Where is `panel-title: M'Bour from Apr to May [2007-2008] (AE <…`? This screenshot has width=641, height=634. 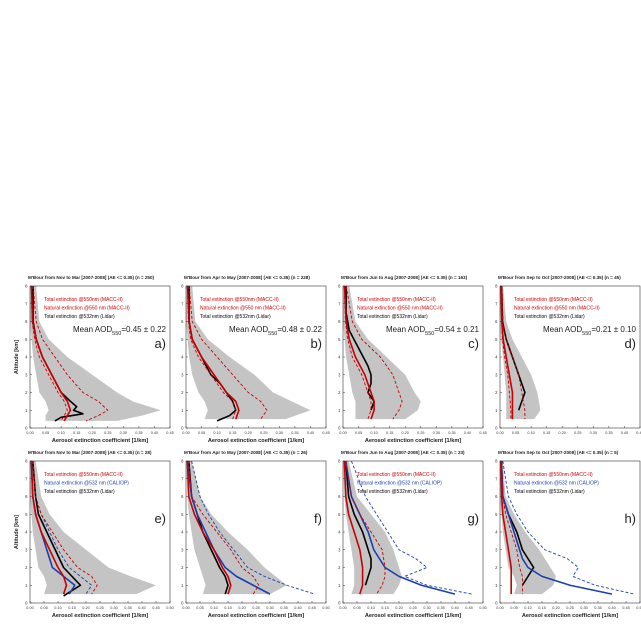
panel-title: M'Bour from Apr to May [2007-2008] (AE <… is located at coordinates (246, 452).